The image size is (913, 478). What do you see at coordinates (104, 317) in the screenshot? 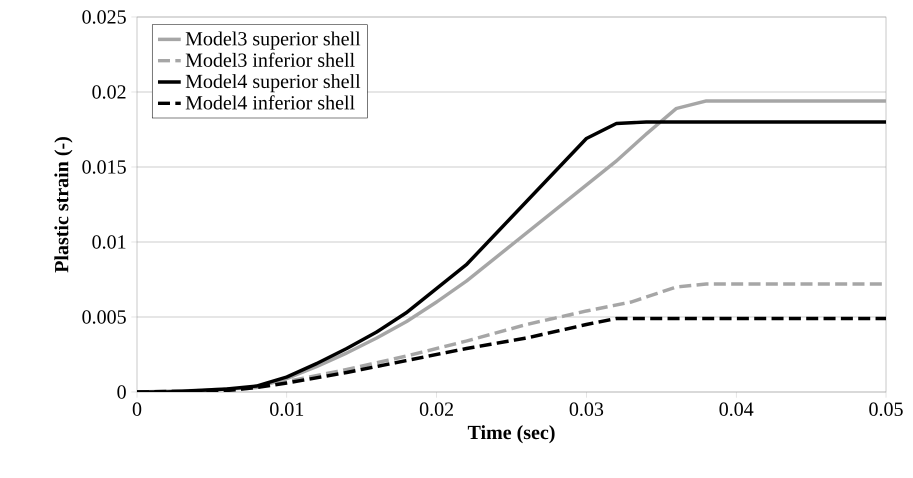
I see `y-tick-label: 0.005` at bounding box center [104, 317].